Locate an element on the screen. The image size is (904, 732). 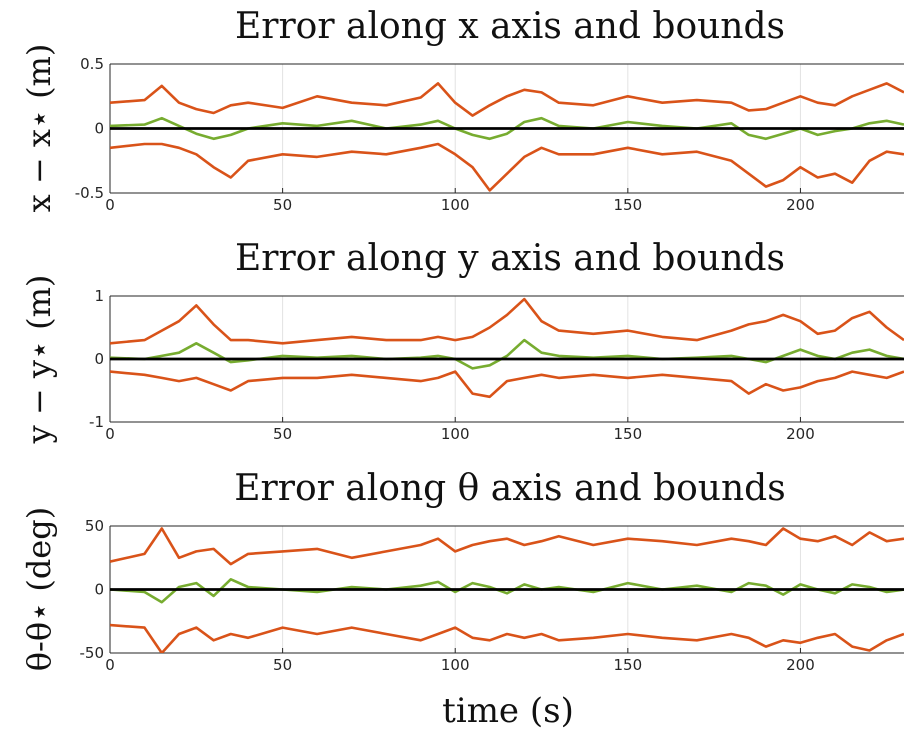
y-tick-label: 50 is located at coordinates (94, 526).